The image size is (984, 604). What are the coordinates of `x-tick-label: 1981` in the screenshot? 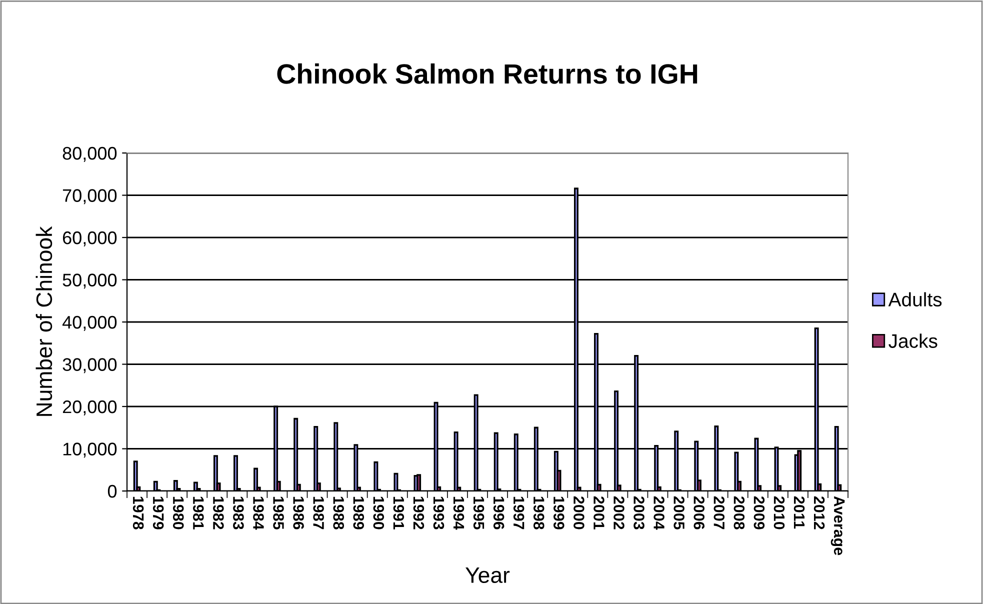 It's located at (198, 513).